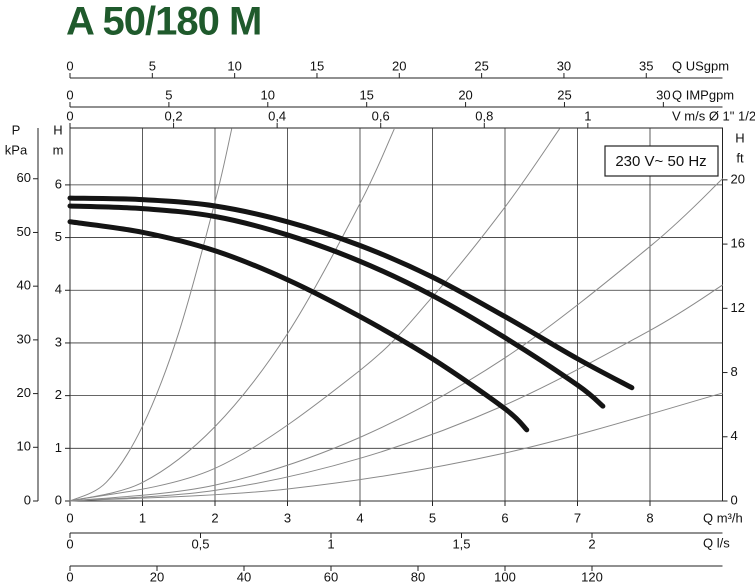 This screenshot has width=755, height=586. Describe the element at coordinates (504, 517) in the screenshot. I see `x-tick-label: 6` at that location.